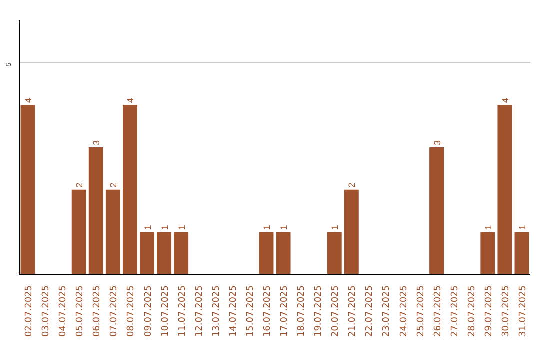  I want to click on x-tick-label: 05.07.2025, so click(81, 312).